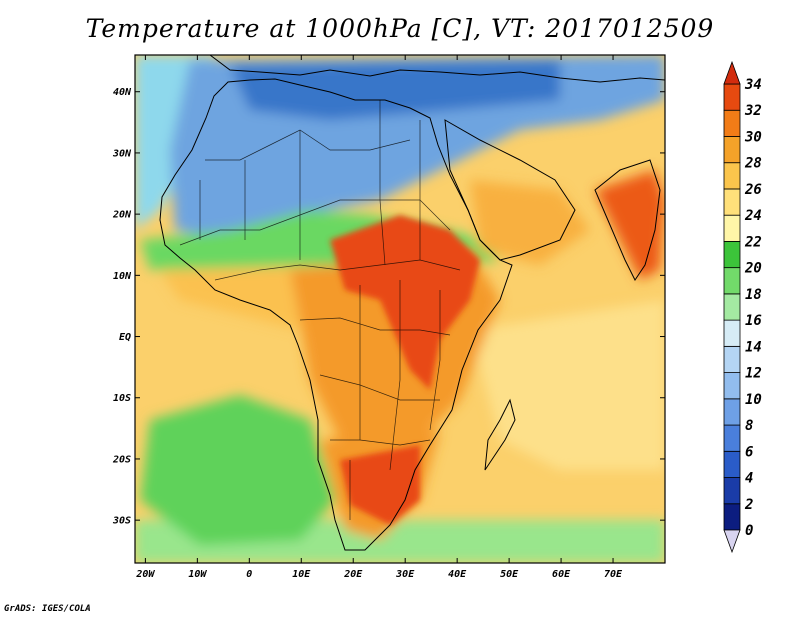  Describe the element at coordinates (405, 302) in the screenshot. I see `east-africa-hot-region` at that location.